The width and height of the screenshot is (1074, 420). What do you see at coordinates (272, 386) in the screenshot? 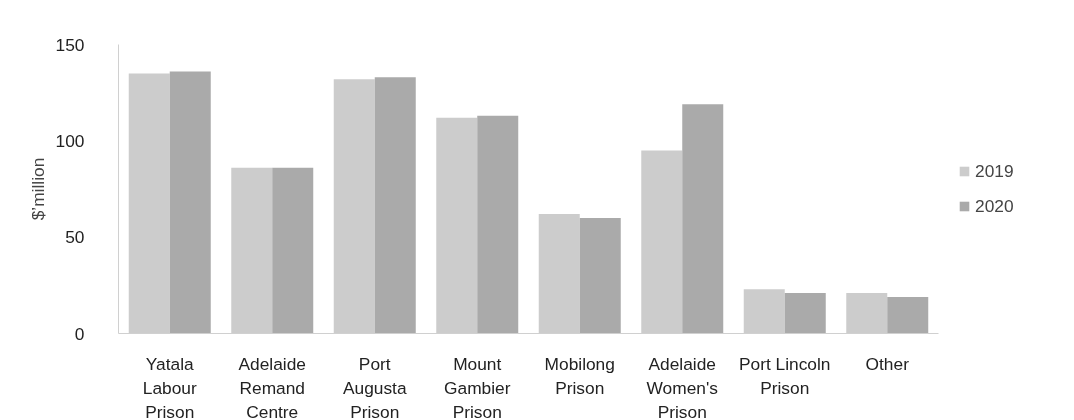
I see `x-tick-label: Adelaide Remand Centre` at bounding box center [272, 386].